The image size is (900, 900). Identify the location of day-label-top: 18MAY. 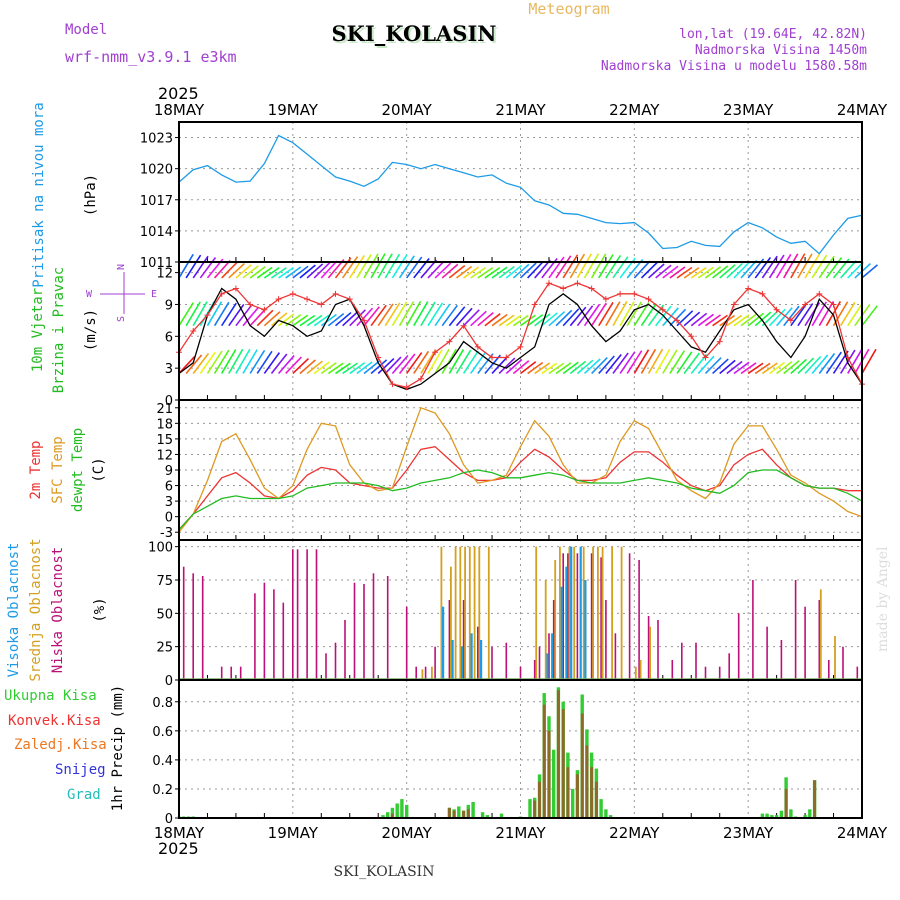
(179, 110).